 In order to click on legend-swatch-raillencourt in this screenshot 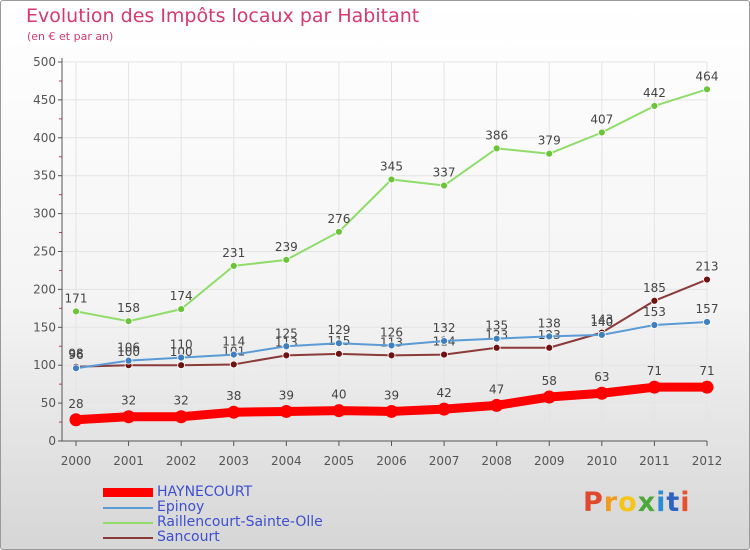, I will do `click(128, 522)`.